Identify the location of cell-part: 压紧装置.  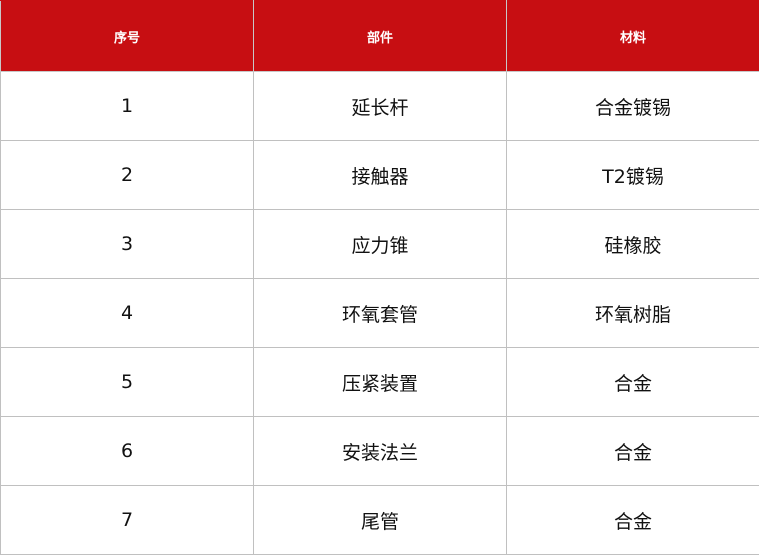
(380, 382).